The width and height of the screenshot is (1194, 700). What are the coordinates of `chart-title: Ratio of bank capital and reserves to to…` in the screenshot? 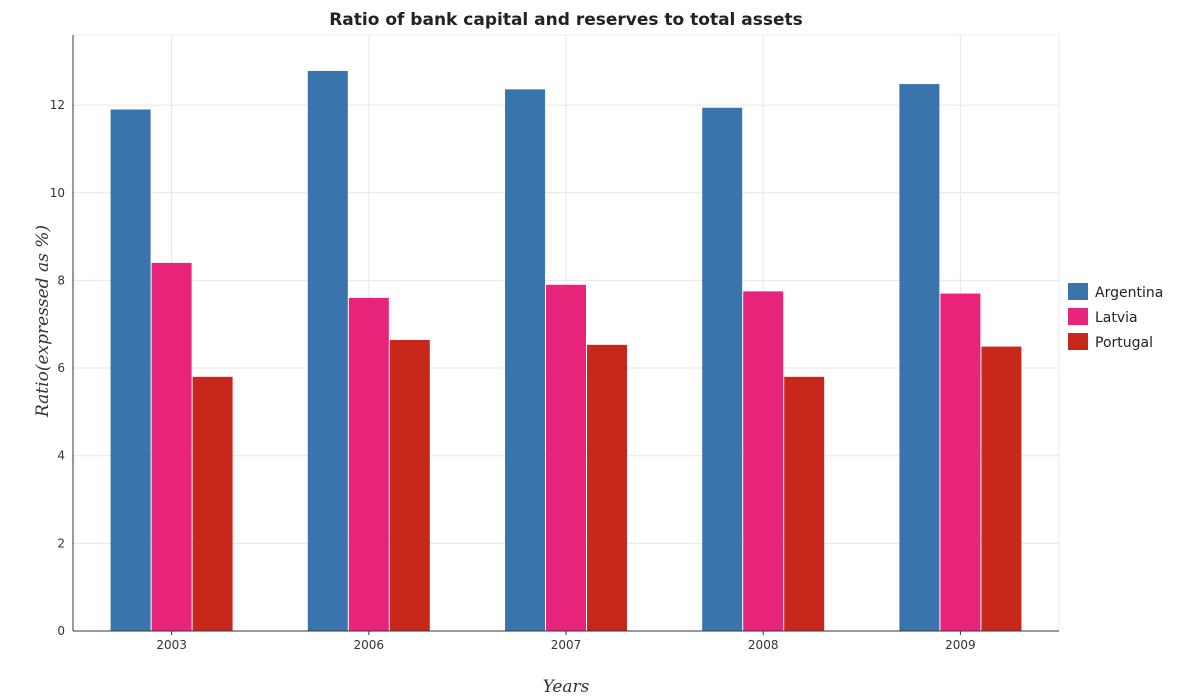 It's located at (566, 20).